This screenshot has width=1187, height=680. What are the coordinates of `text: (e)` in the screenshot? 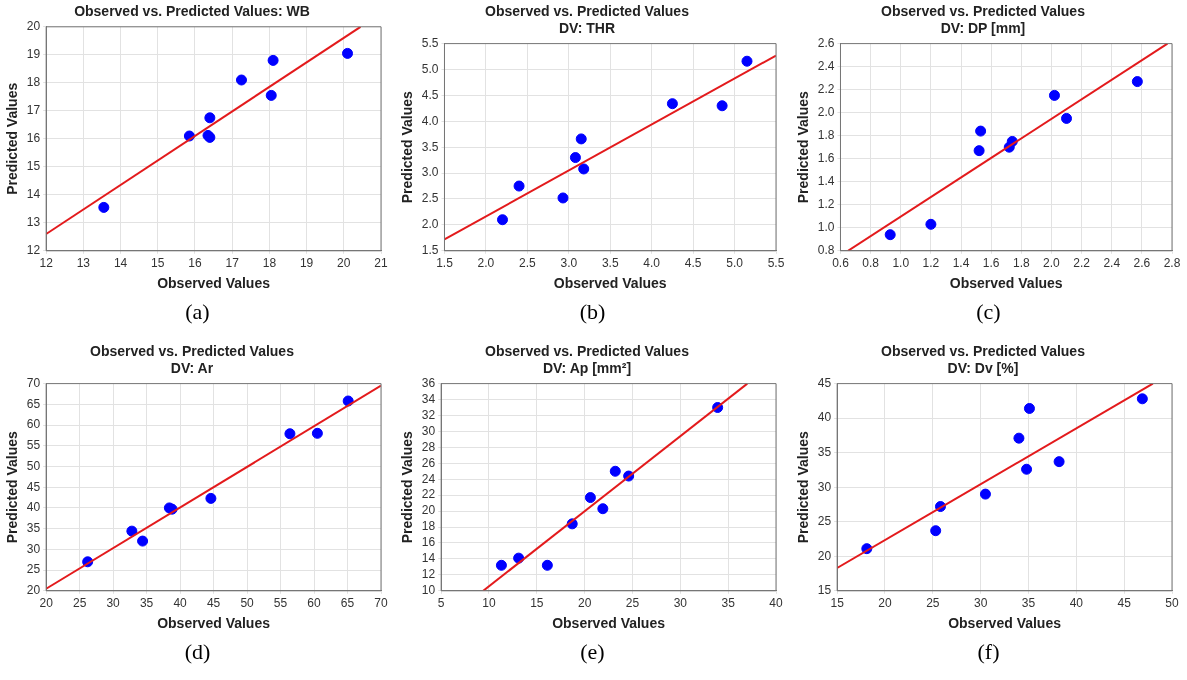 It's located at (592, 652).